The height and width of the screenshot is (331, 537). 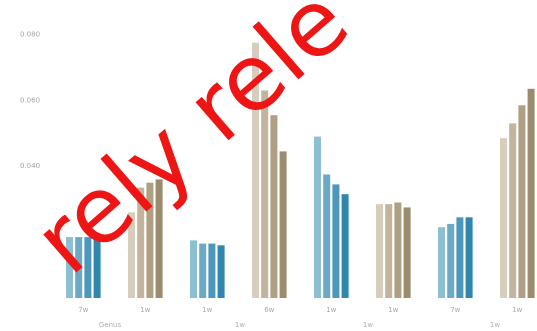 What do you see at coordinates (300, 310) in the screenshot?
I see `category-labels: 7w 1w 1w 6w 1w 1w 7w 1w` at bounding box center [300, 310].